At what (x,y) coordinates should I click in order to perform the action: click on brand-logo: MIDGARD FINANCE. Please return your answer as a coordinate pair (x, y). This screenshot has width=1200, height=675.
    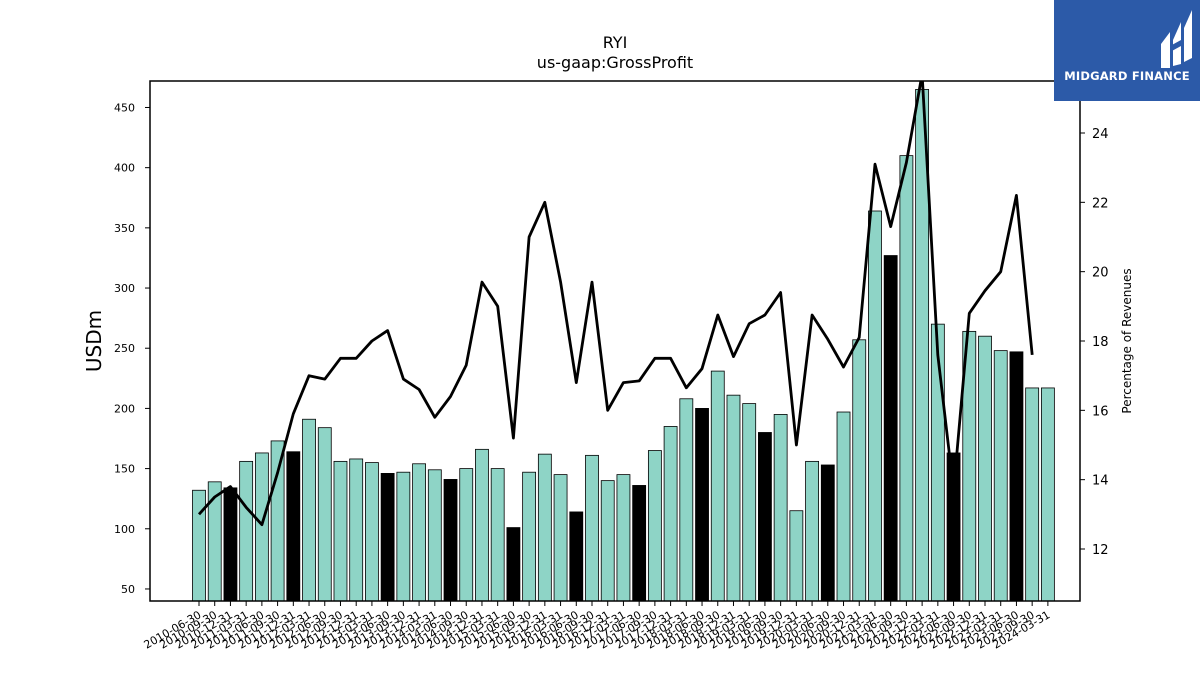
    Looking at the image, I should click on (1127, 50).